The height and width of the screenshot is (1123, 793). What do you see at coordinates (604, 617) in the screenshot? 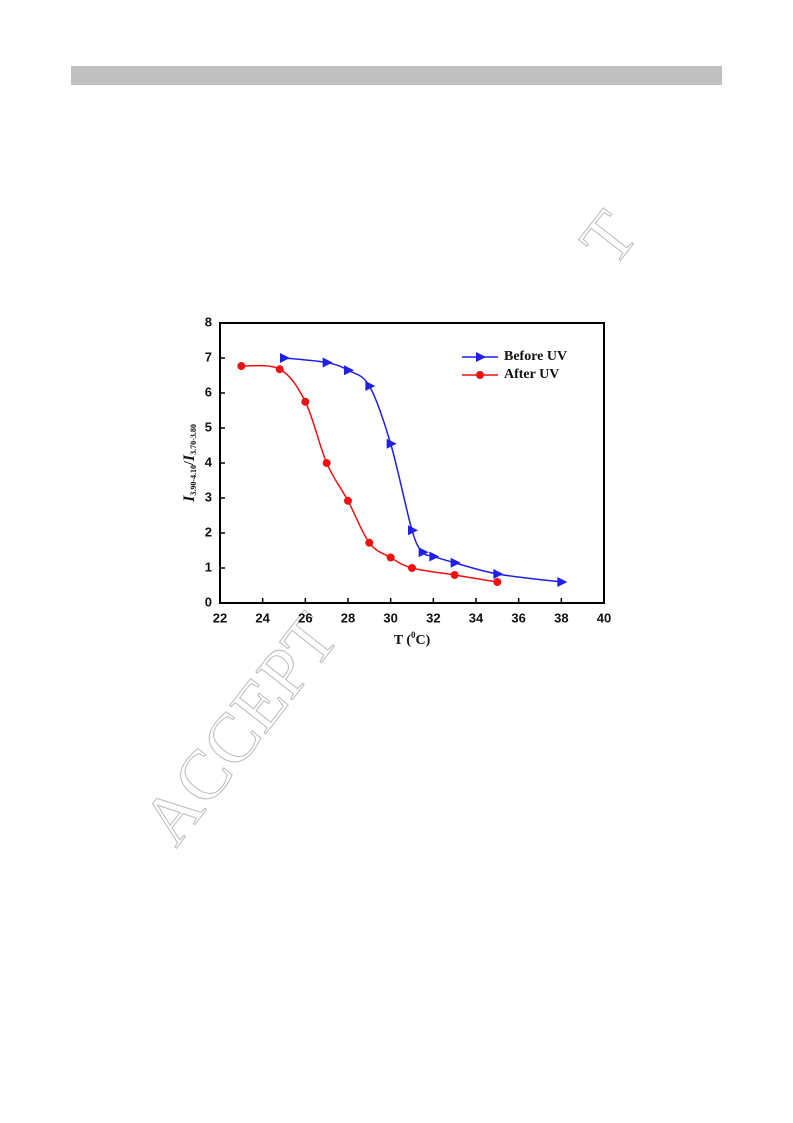
I see `x-tick-label: 40` at bounding box center [604, 617].